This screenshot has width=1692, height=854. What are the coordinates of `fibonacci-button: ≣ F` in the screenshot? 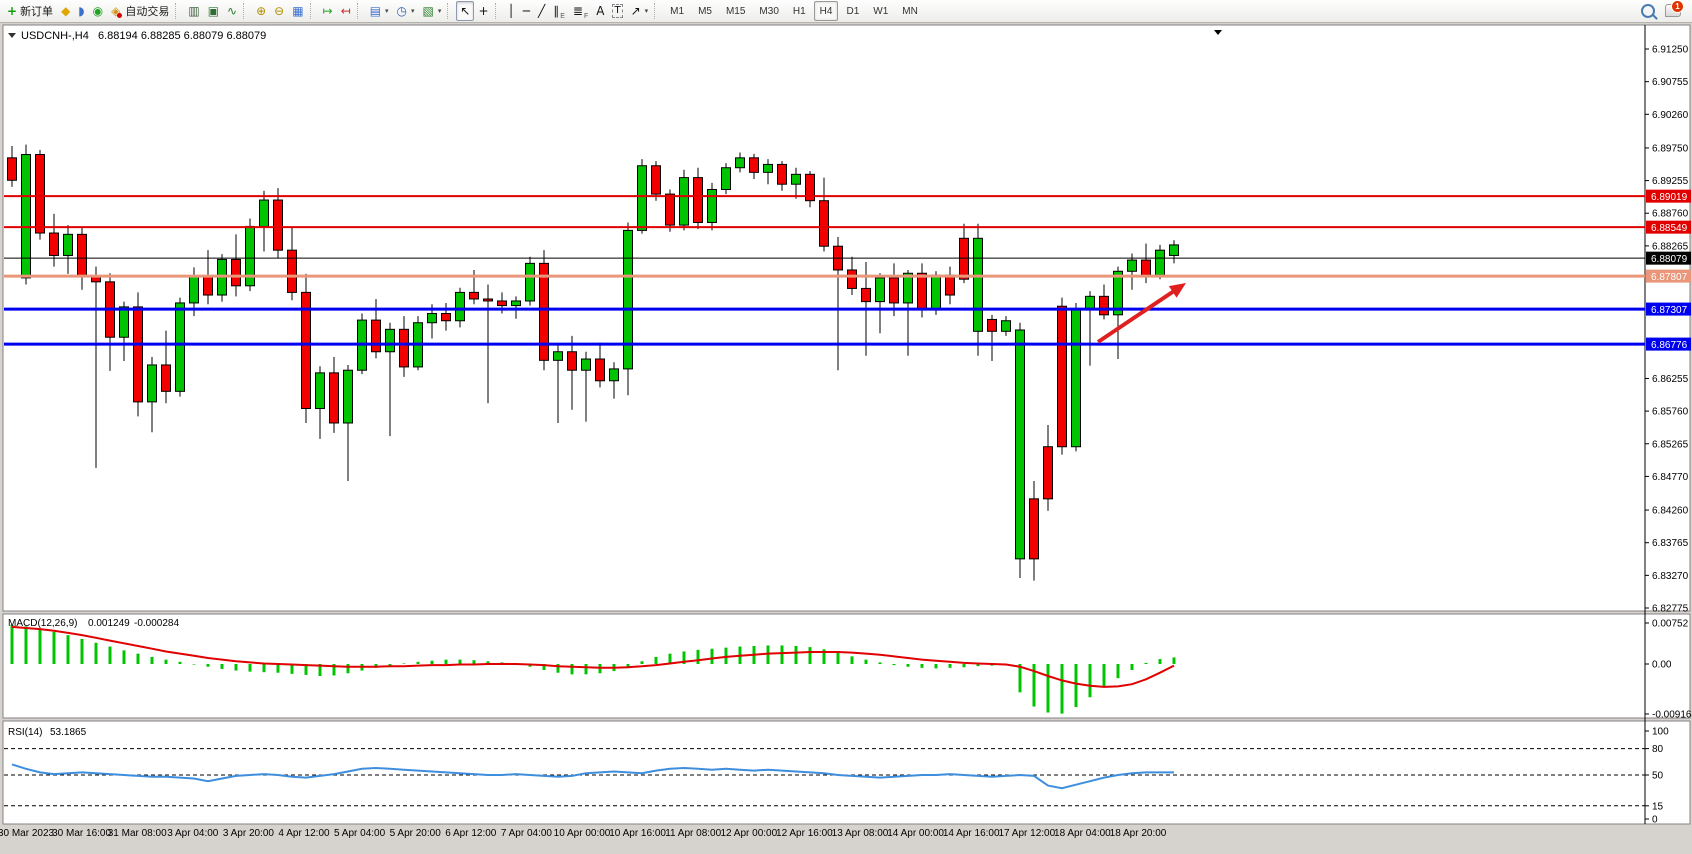 It's located at (580, 11).